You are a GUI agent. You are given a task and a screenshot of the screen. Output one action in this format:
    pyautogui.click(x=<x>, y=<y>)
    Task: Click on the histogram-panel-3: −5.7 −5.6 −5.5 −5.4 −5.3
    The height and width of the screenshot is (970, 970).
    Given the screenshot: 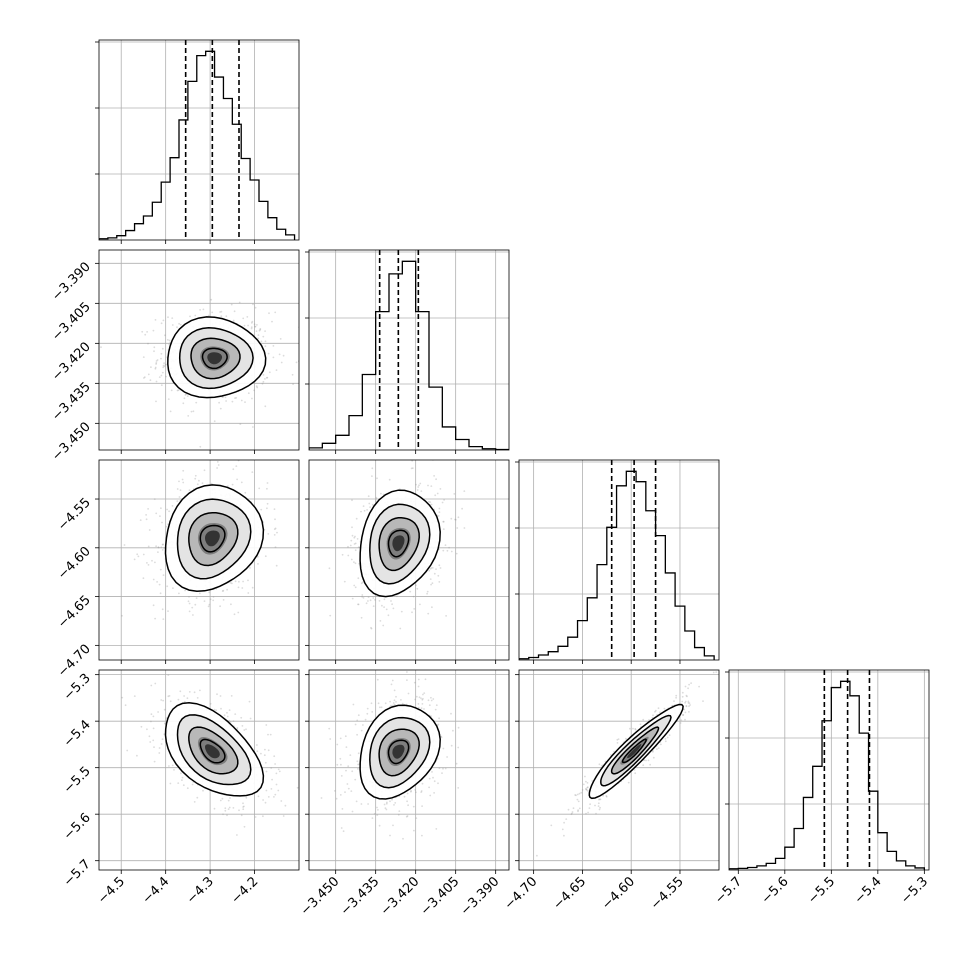 What is the action you would take?
    pyautogui.click(x=821, y=788)
    